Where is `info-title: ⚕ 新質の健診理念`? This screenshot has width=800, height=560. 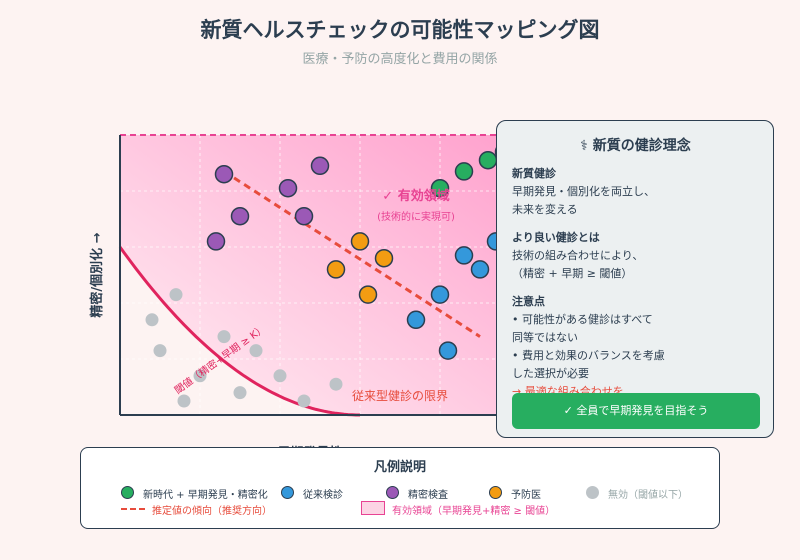 info-title: ⚕ 新質の健診理念 is located at coordinates (635, 146).